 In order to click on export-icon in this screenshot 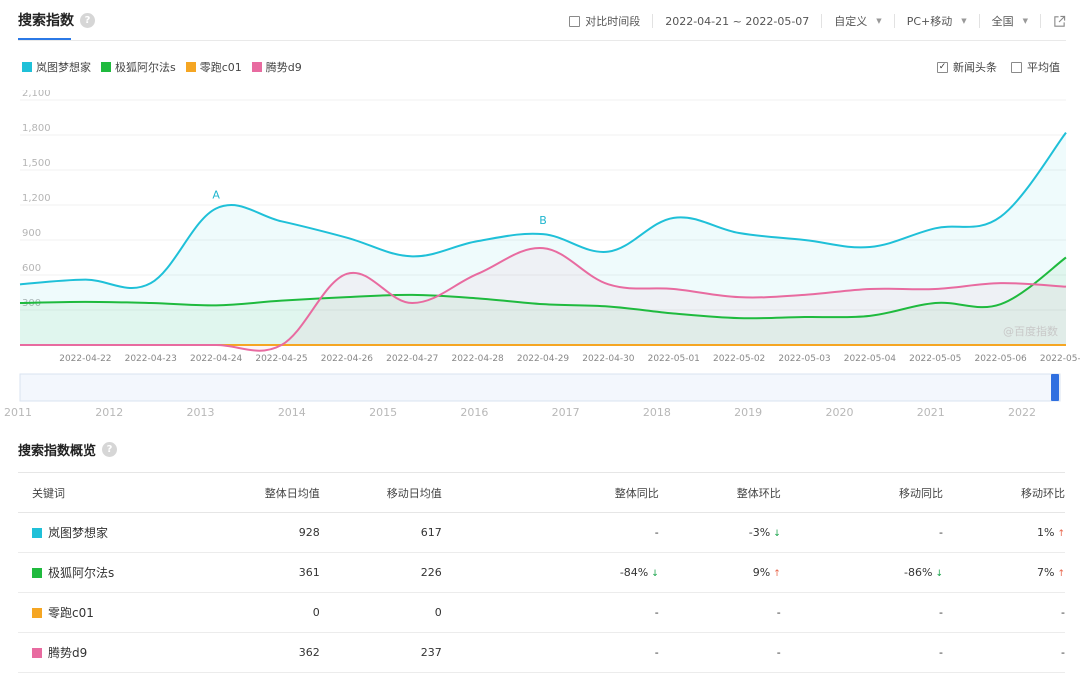, I will do `click(1060, 21)`.